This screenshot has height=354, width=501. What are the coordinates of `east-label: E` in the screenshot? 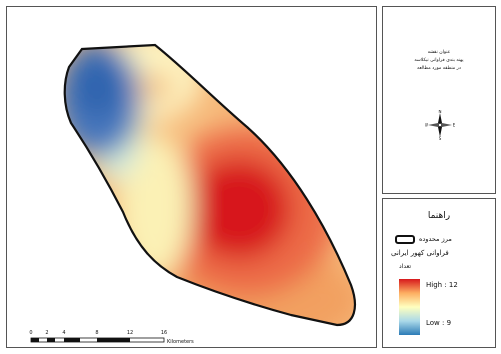 It's located at (454, 125).